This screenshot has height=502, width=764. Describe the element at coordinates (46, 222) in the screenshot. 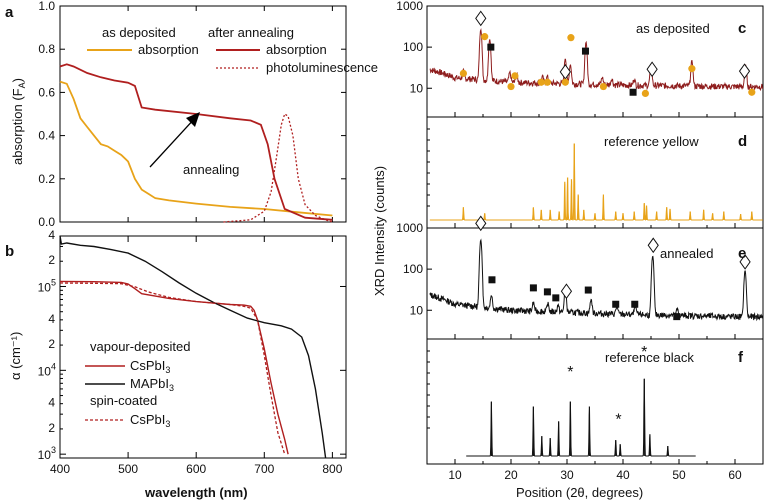

I see `a-ytick-label: 0.0` at that location.